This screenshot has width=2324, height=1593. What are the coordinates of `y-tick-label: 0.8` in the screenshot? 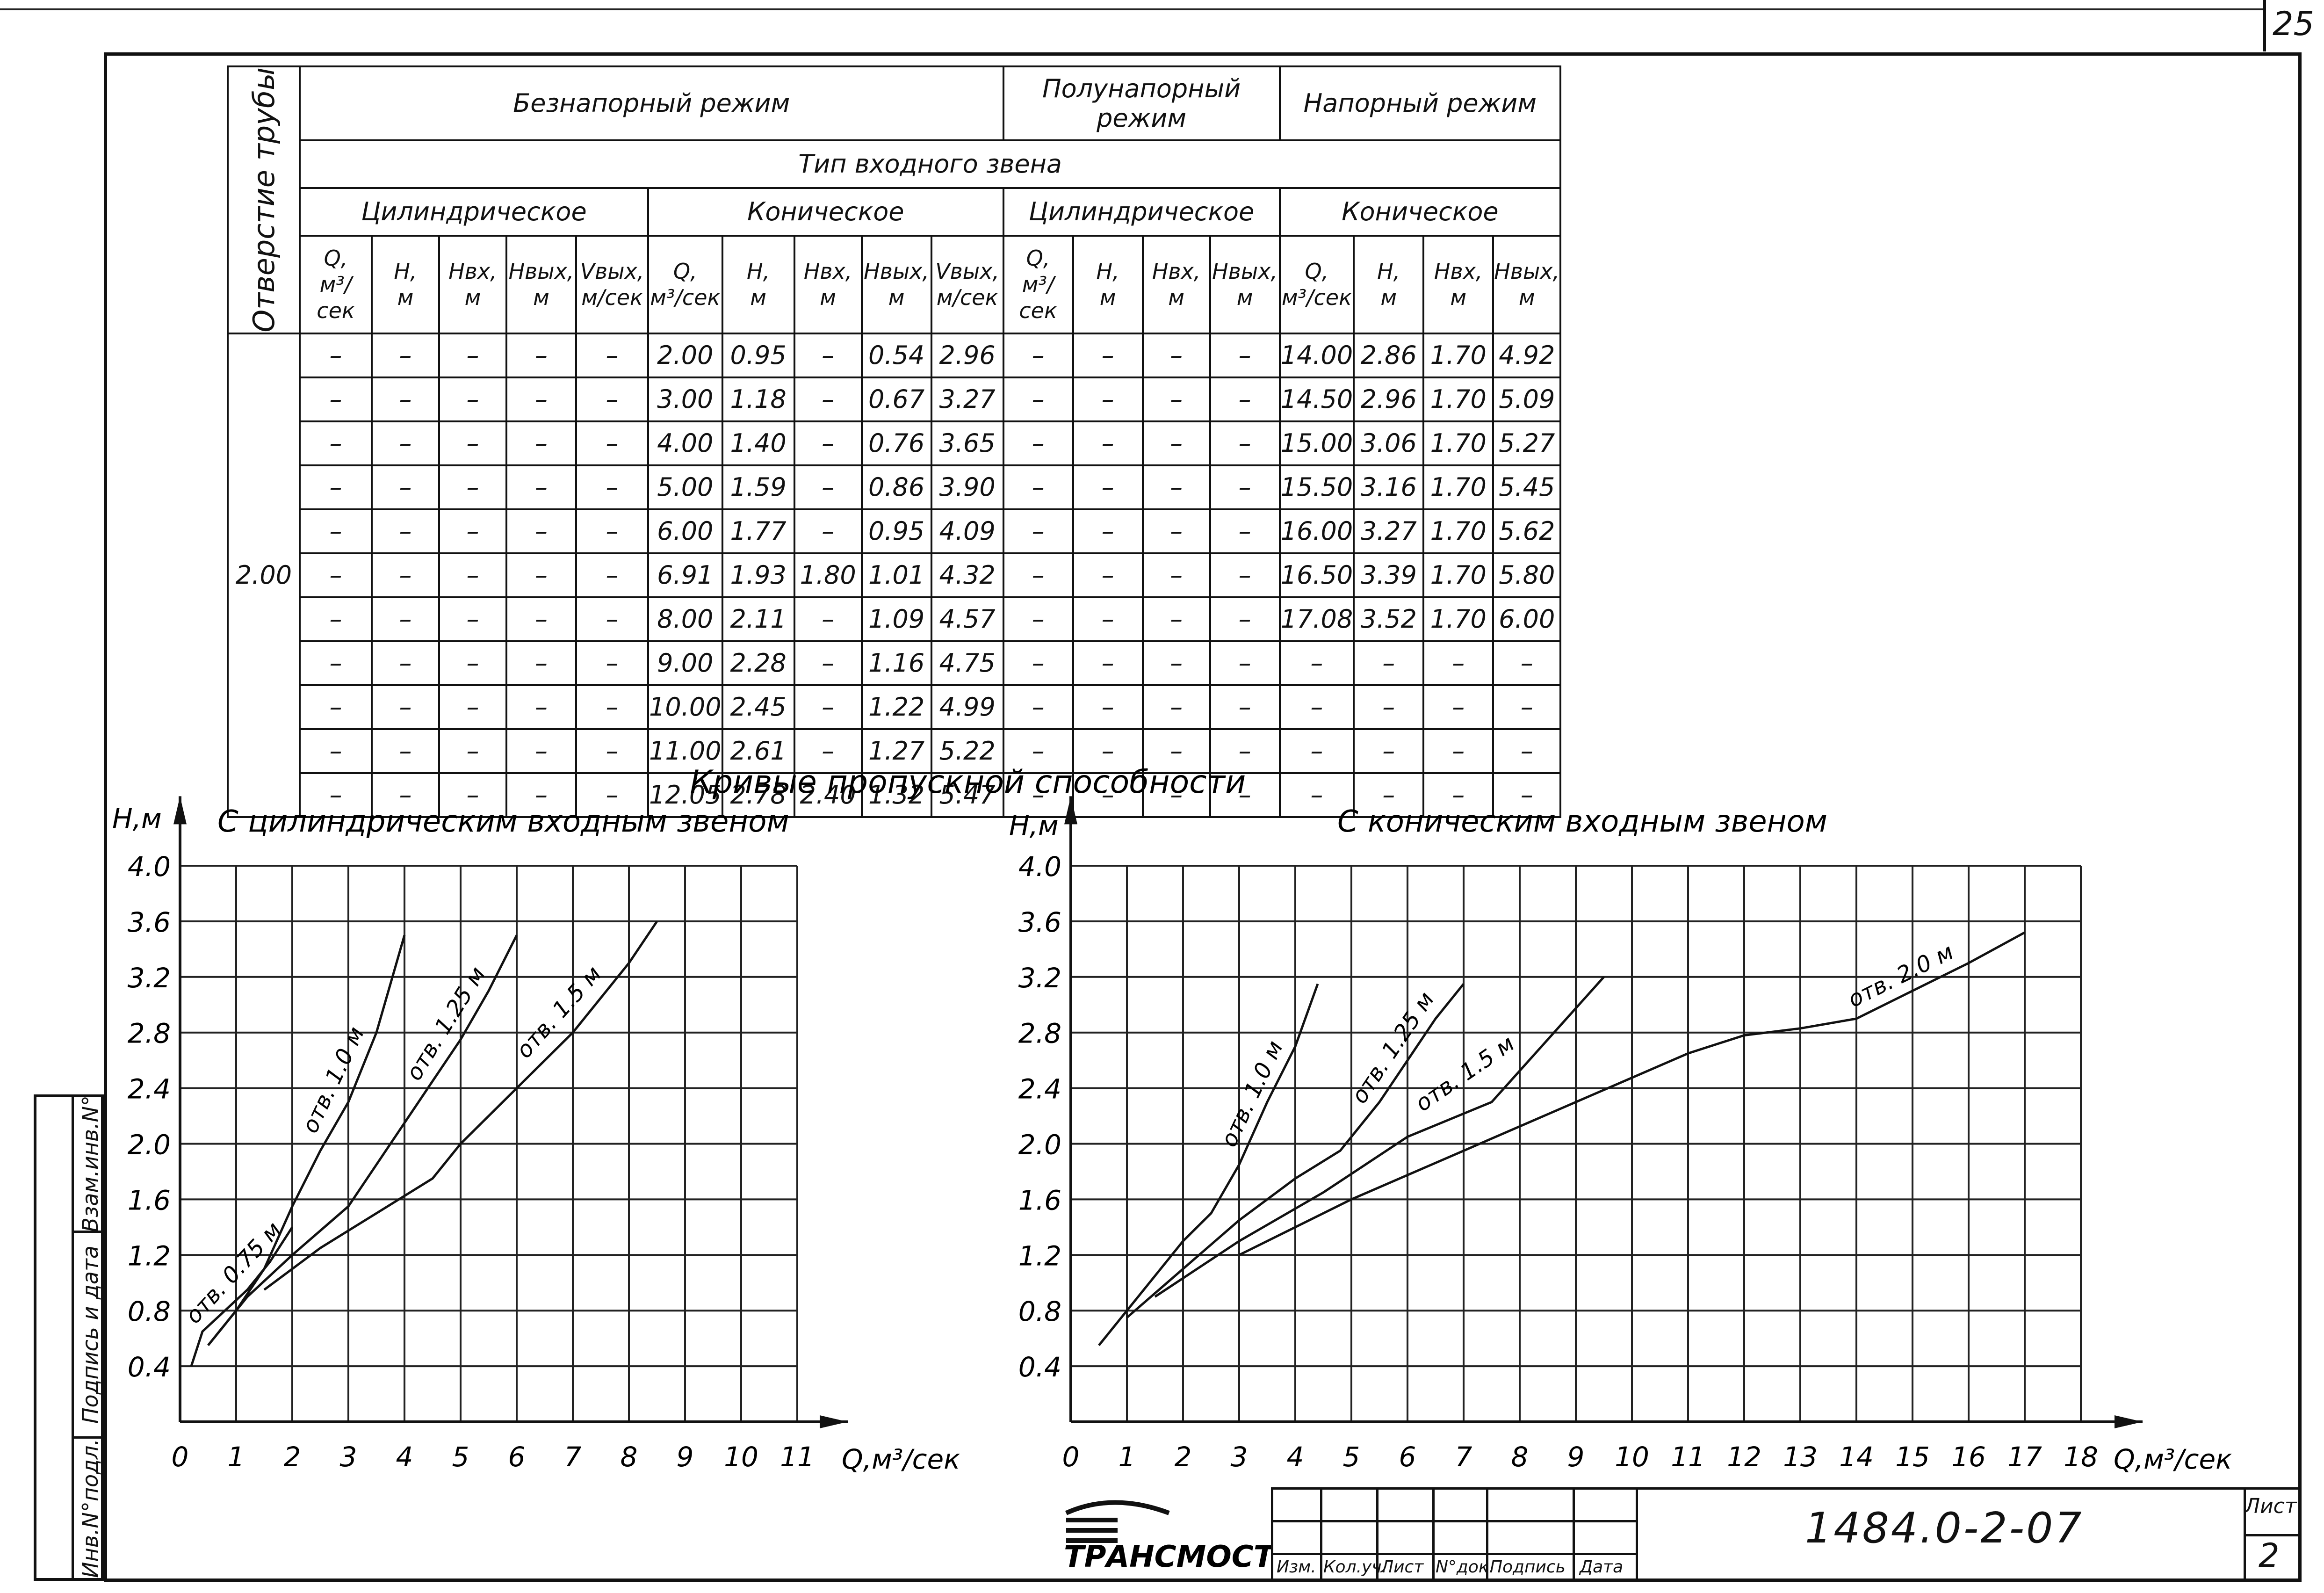 It's located at (1039, 1311).